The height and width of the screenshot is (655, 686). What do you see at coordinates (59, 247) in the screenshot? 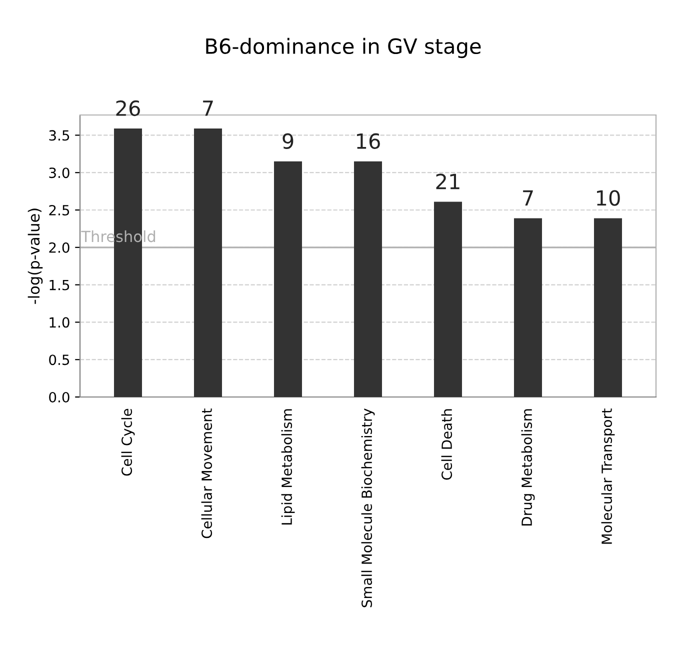
I see `y-tick-label: 2.0` at bounding box center [59, 247].